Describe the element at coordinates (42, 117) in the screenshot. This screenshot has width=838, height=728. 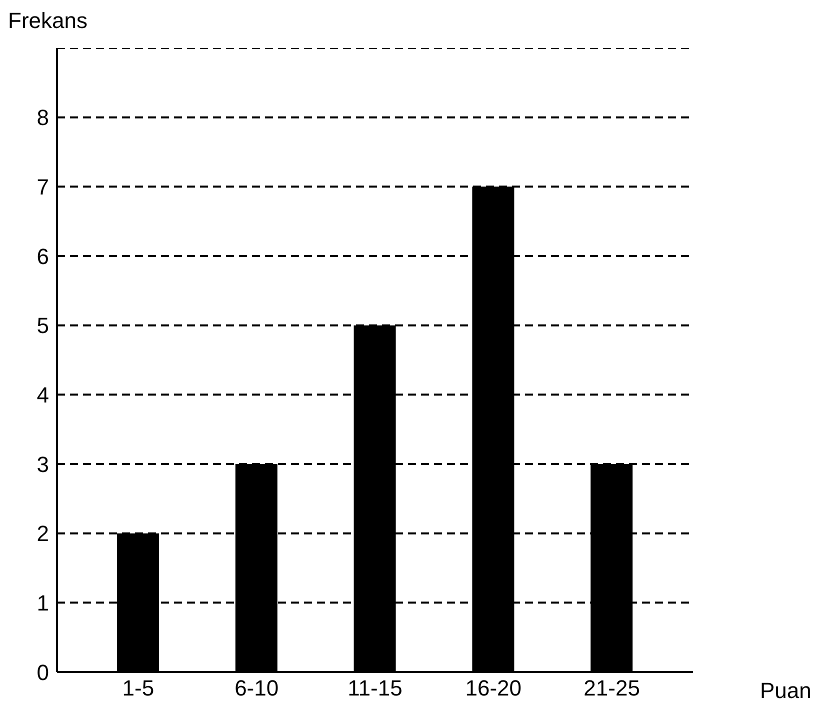
I see `y-tick-label: 8` at that location.